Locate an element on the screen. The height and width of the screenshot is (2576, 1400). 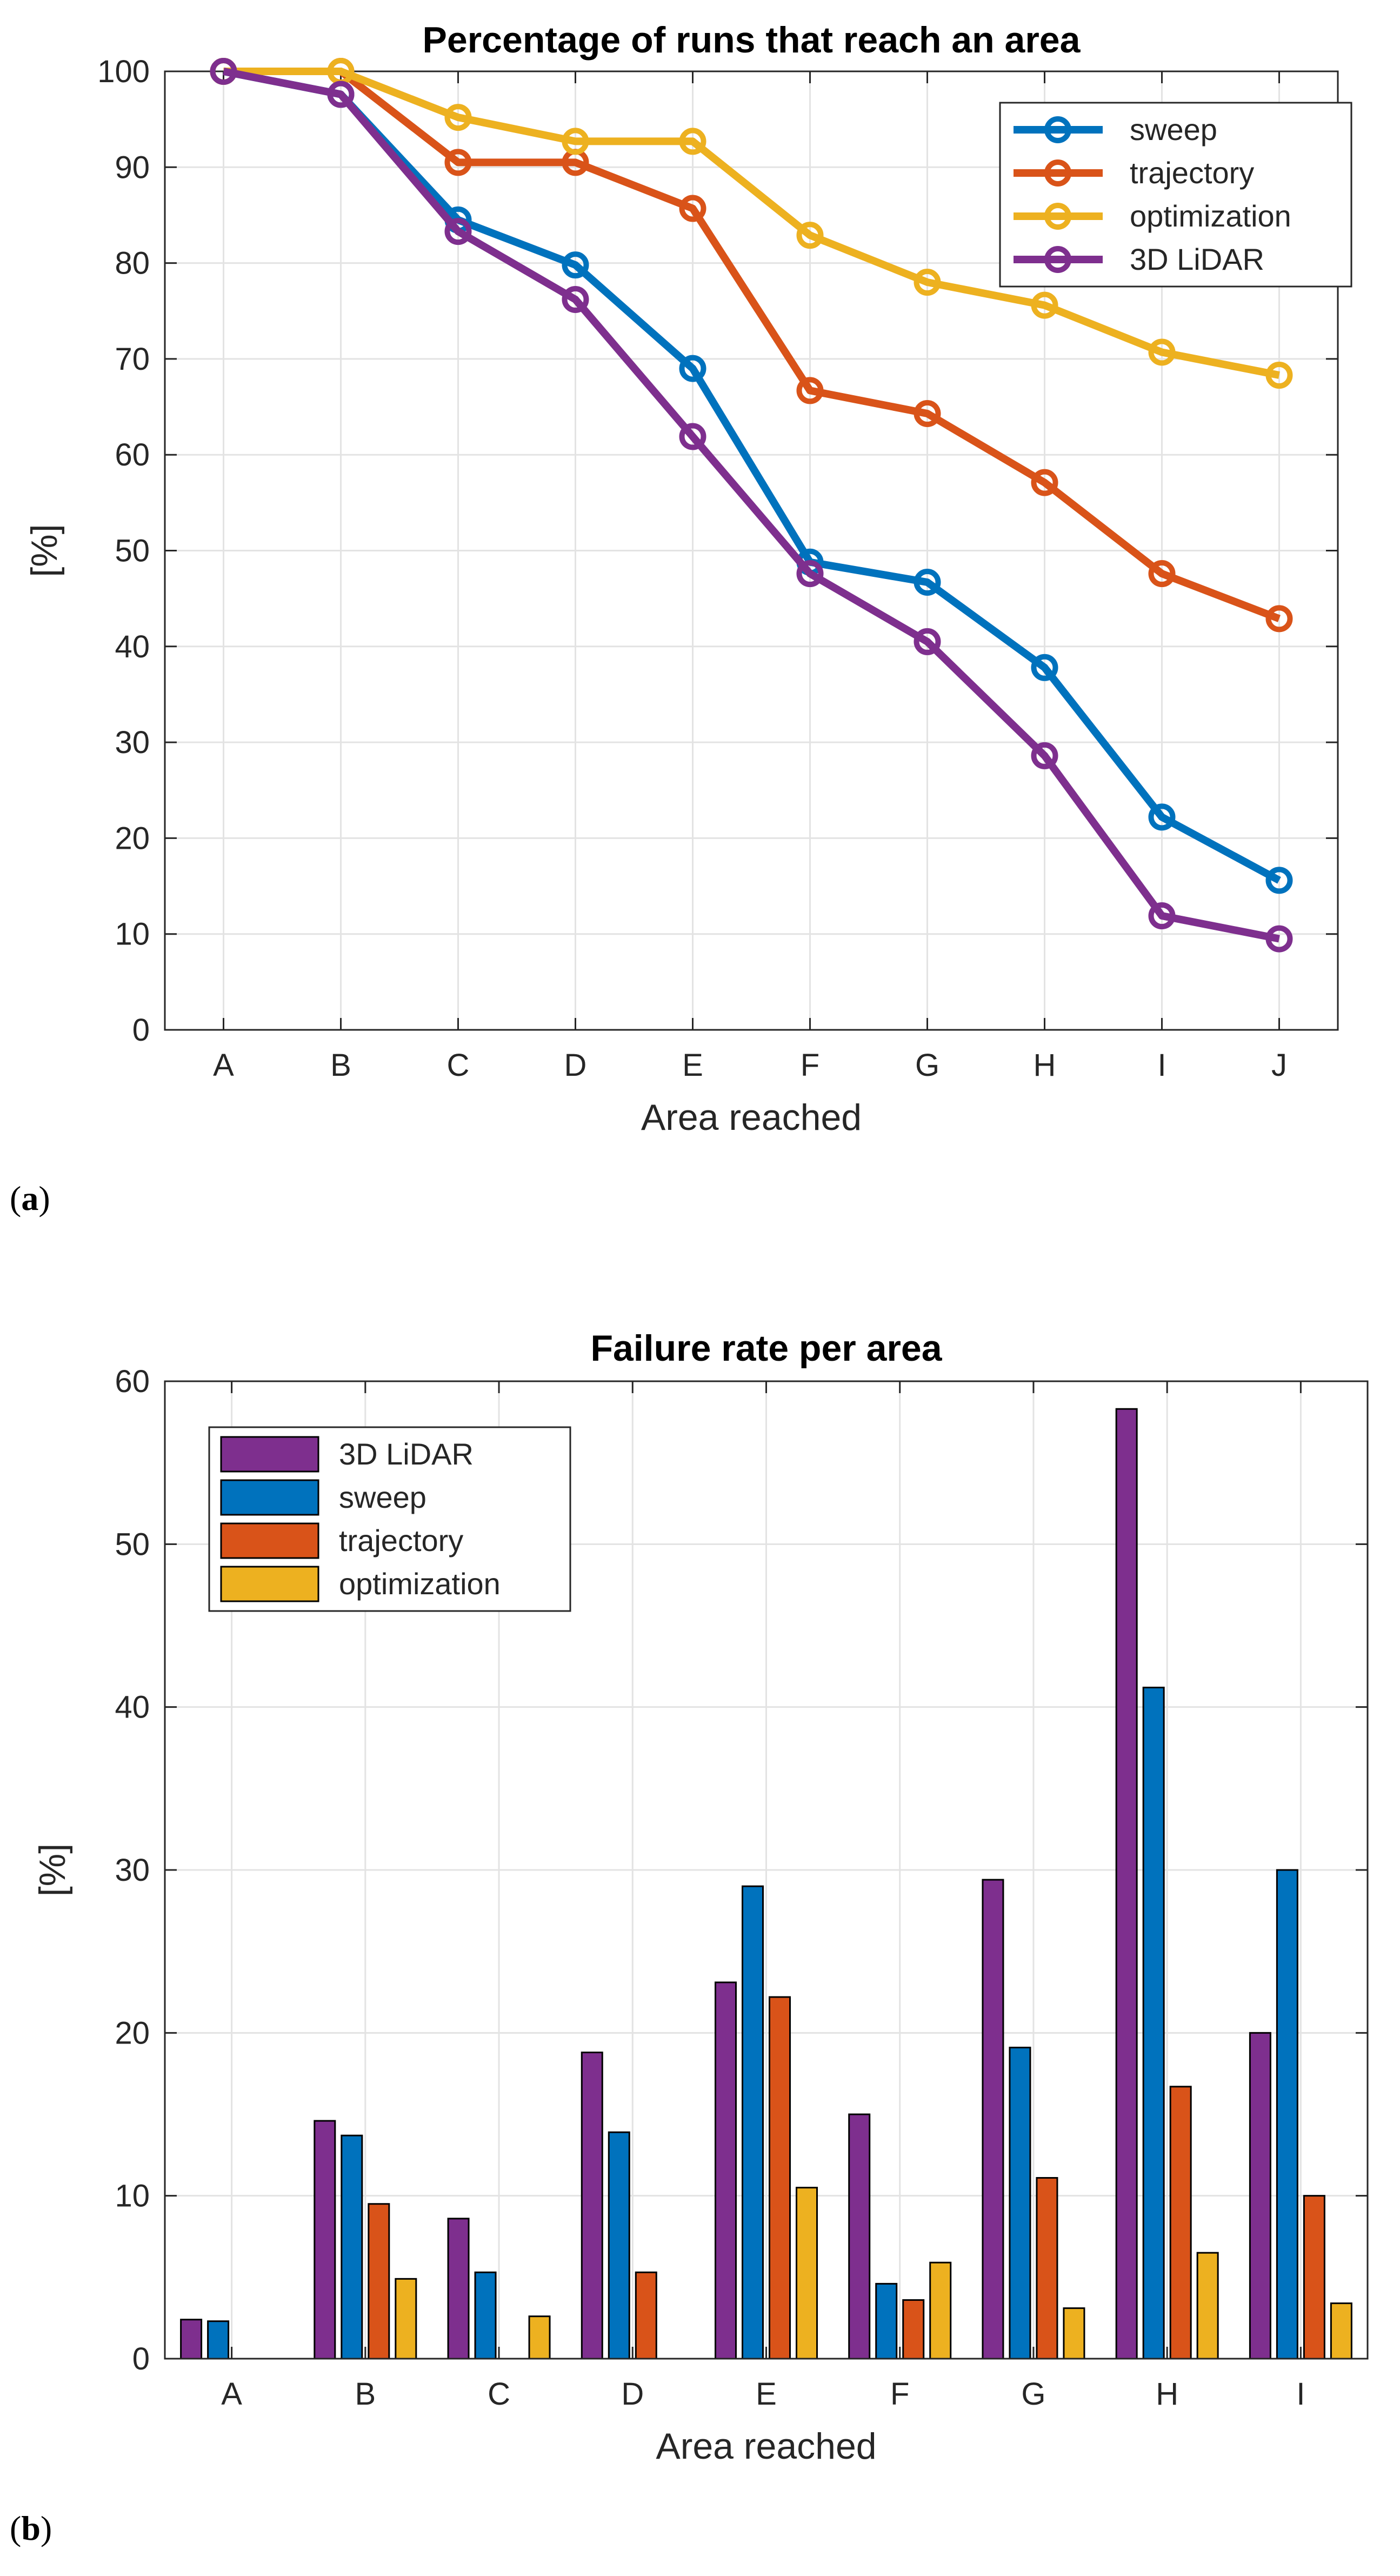
y-tick-label: 80 is located at coordinates (132, 263).